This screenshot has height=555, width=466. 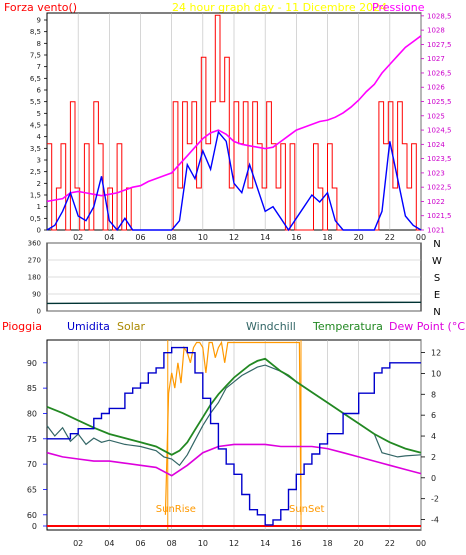 What do you see at coordinates (436, 173) in the screenshot?
I see `y2-tick-label: 1023` at bounding box center [436, 173].